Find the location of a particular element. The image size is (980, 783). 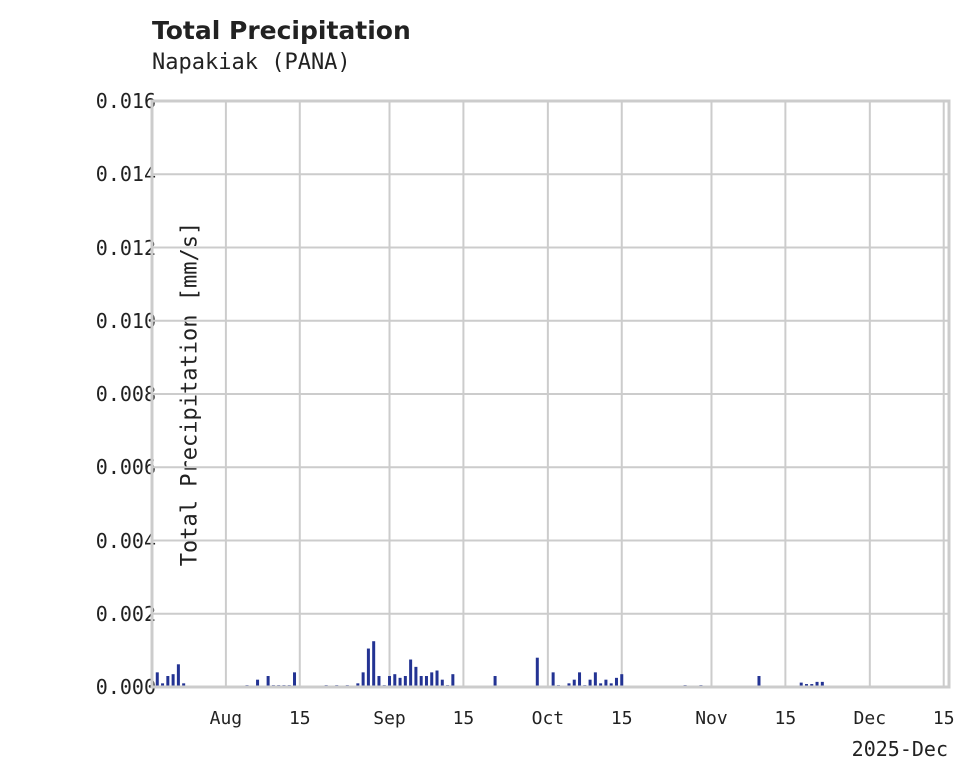

chart-title: Total Precipitation is located at coordinates (281, 30).